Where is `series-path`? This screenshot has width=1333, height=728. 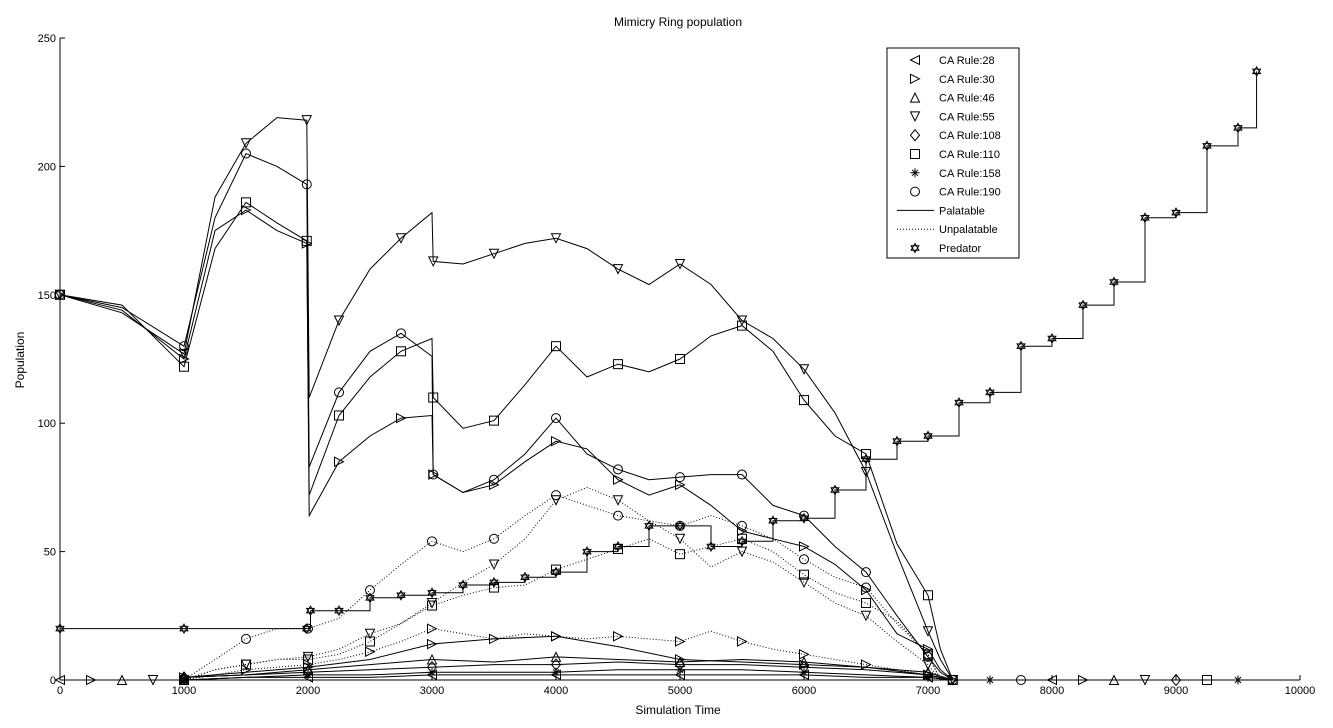
series-path is located at coordinates (568, 668).